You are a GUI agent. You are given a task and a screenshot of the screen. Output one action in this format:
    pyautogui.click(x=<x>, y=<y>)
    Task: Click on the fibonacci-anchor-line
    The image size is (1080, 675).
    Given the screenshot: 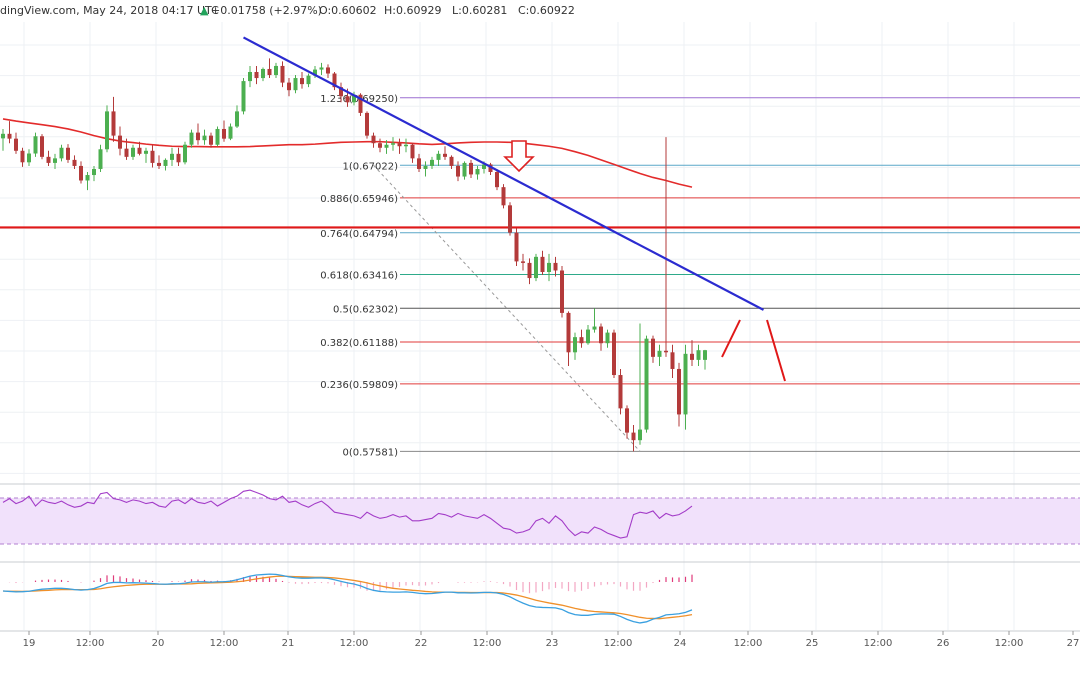 What is the action you would take?
    pyautogui.click(x=507, y=308)
    